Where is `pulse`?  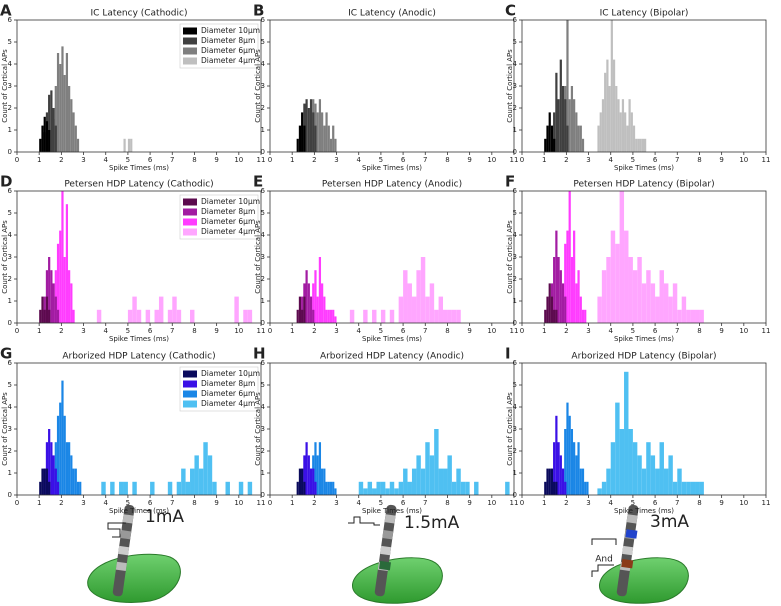 pulse is located at coordinates (364, 521).